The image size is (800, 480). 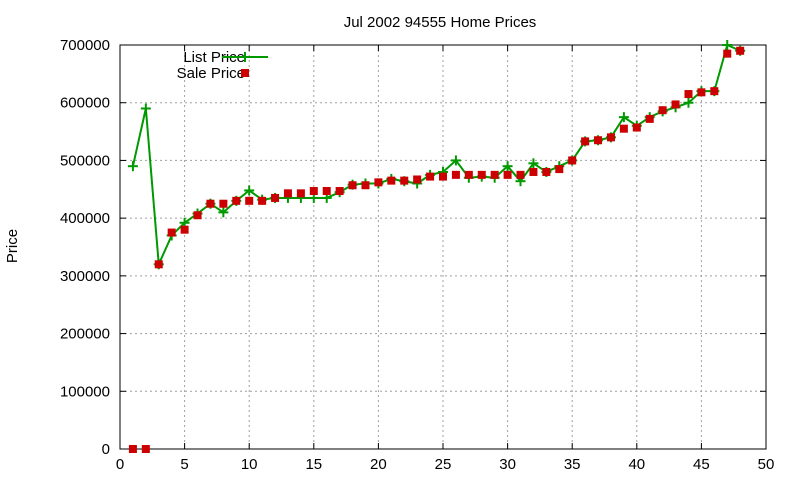 I want to click on y-tick-label: 600000, so click(x=85, y=103).